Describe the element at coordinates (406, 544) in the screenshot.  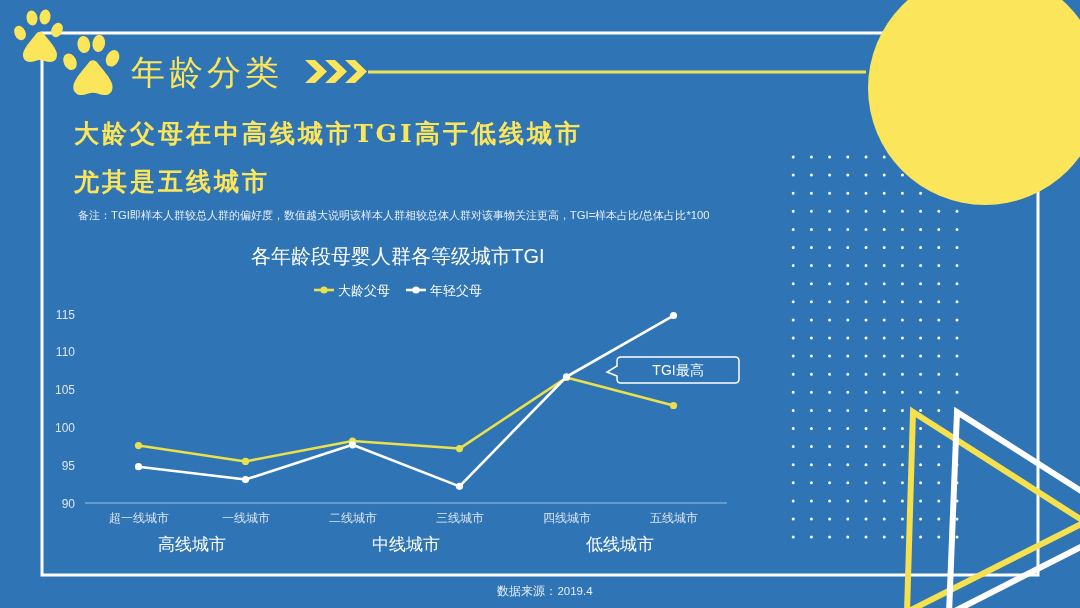
I see `group-label: 中线城市` at that location.